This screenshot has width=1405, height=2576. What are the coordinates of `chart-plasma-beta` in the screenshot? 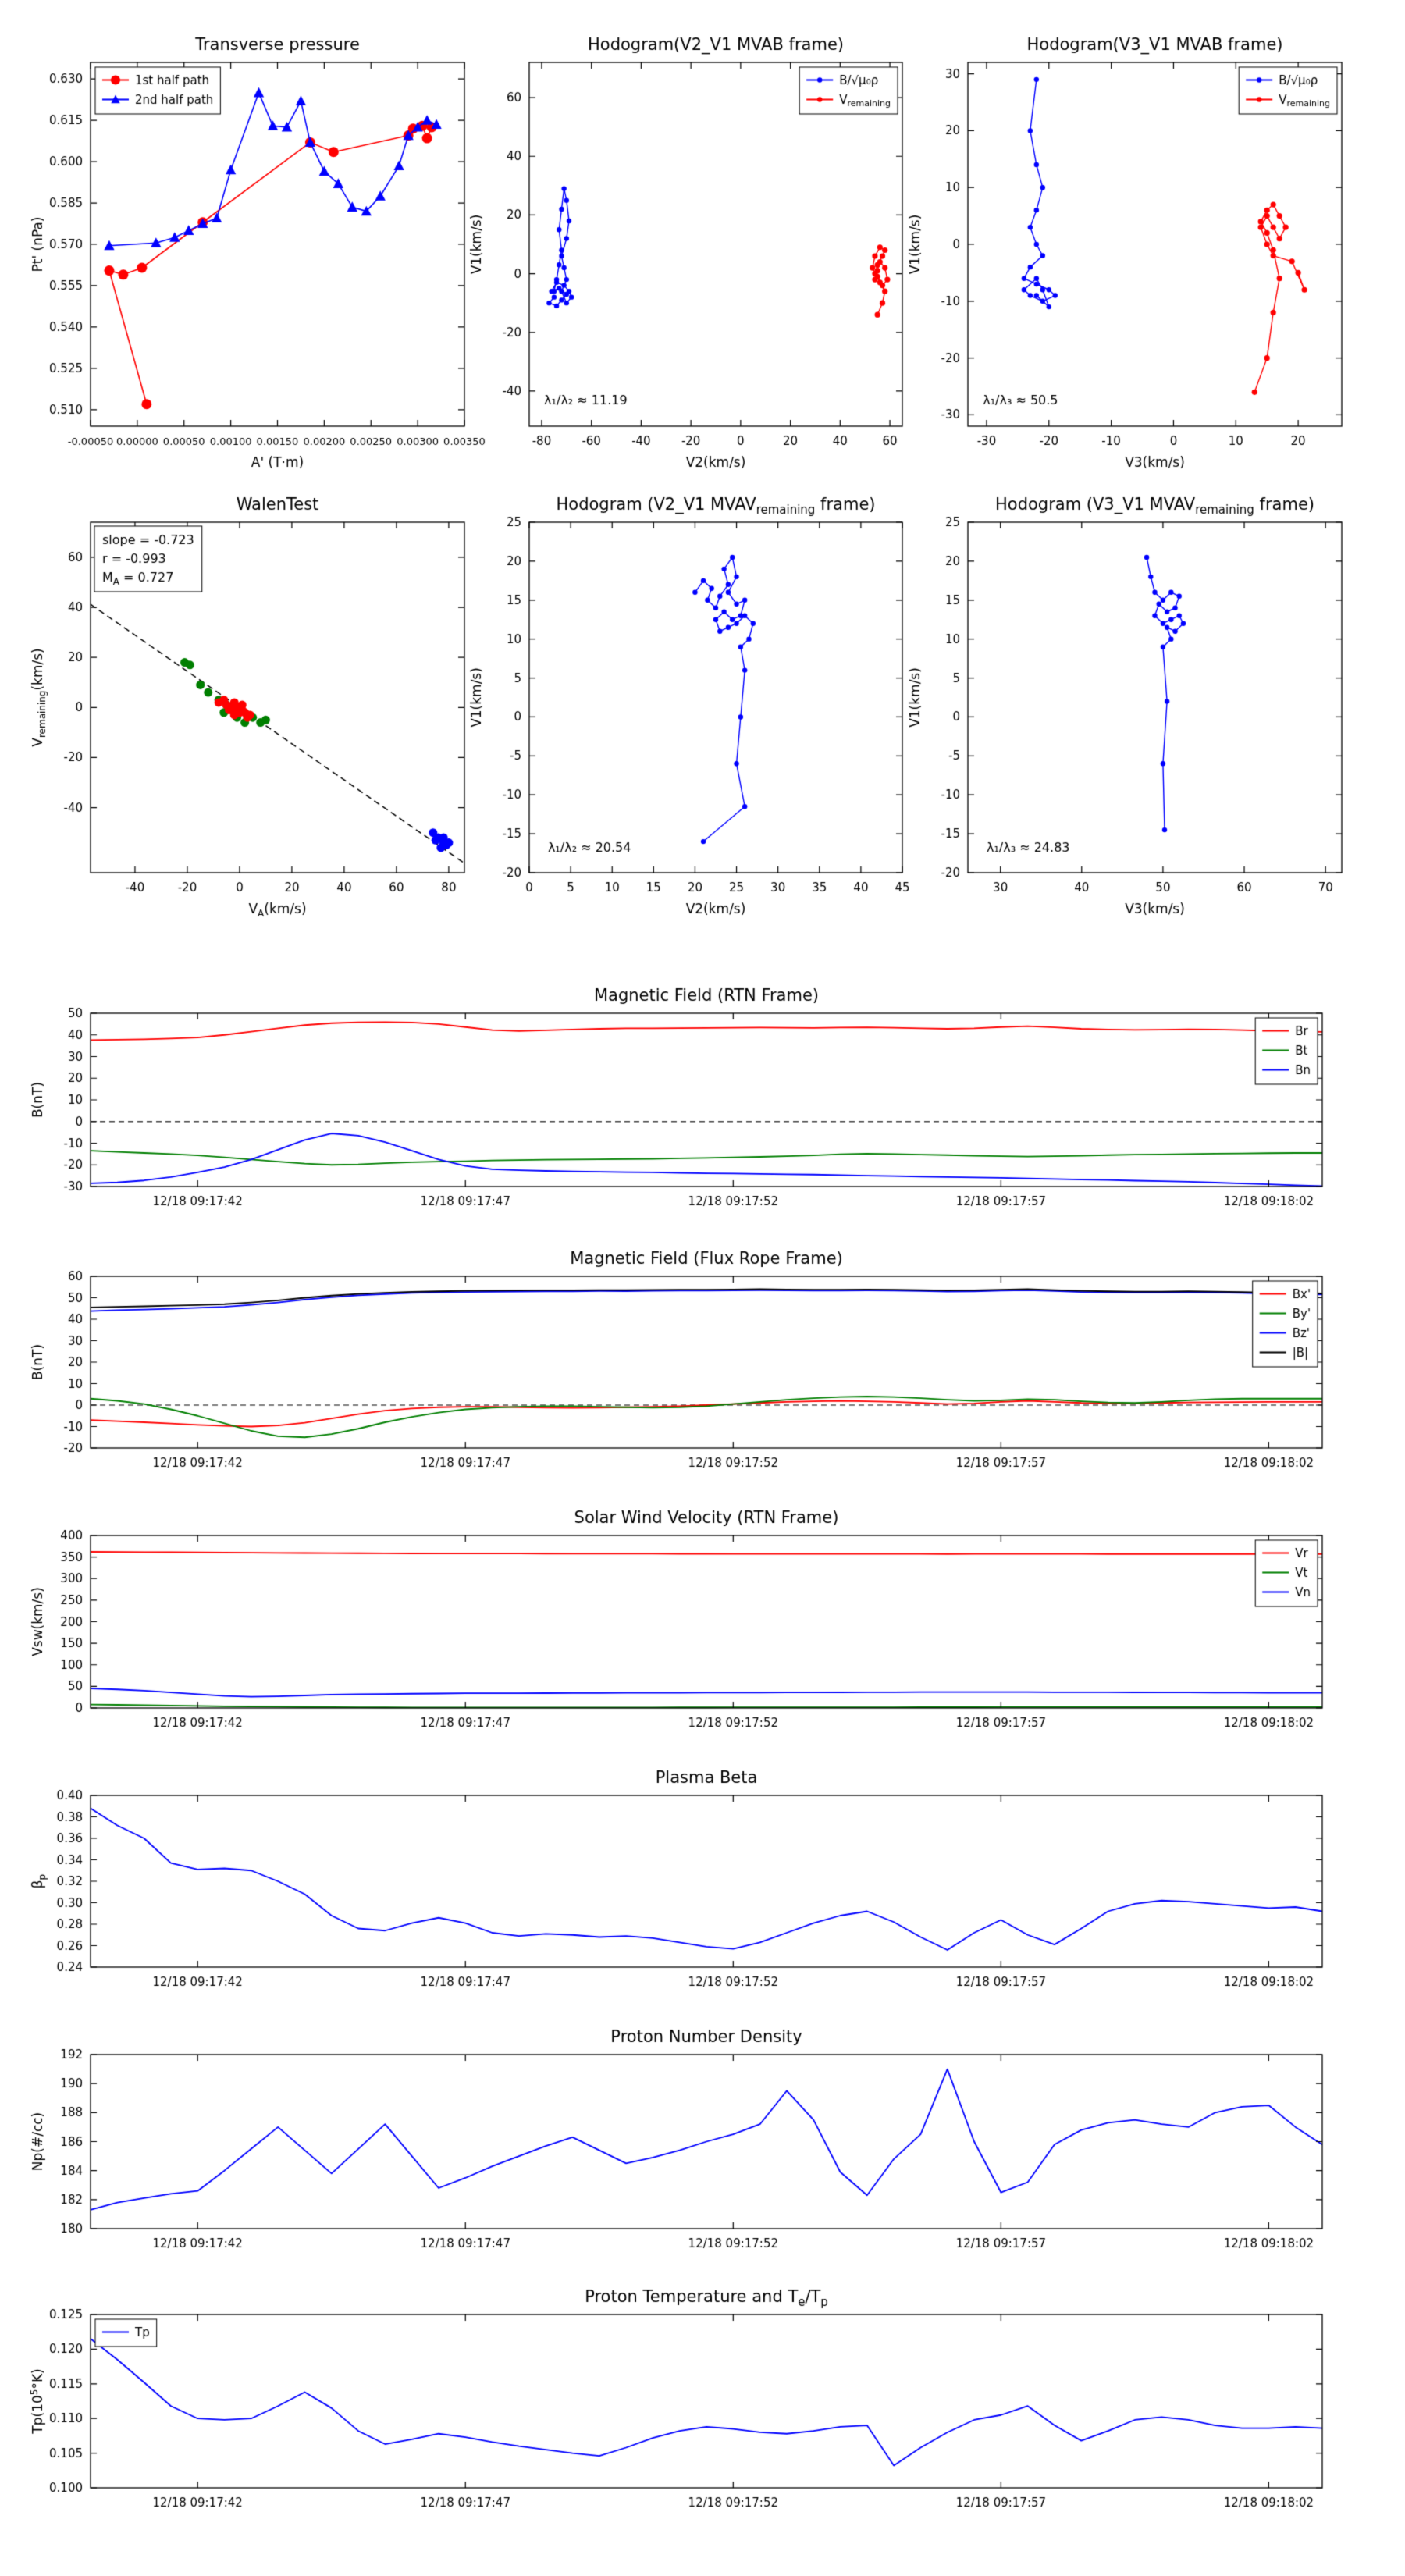 It's located at (688, 1886).